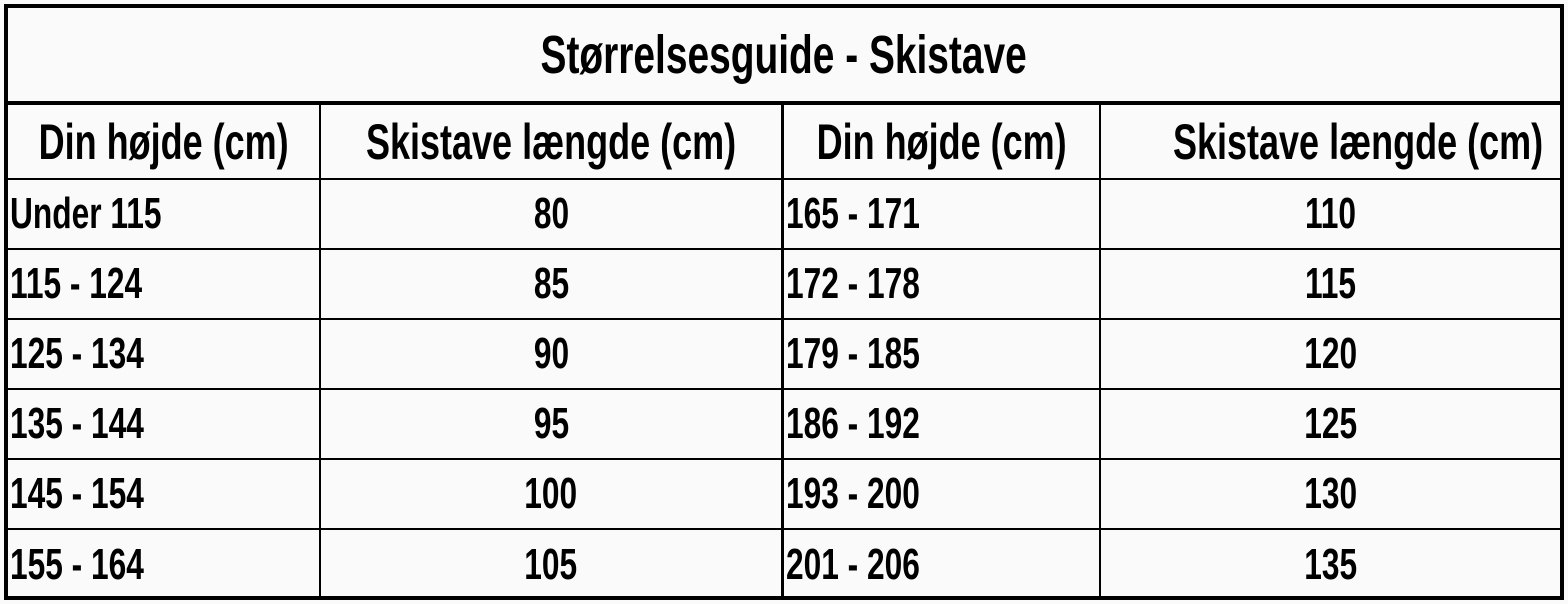 The image size is (1568, 604). I want to click on pole-length-cell: 125, so click(1330, 424).